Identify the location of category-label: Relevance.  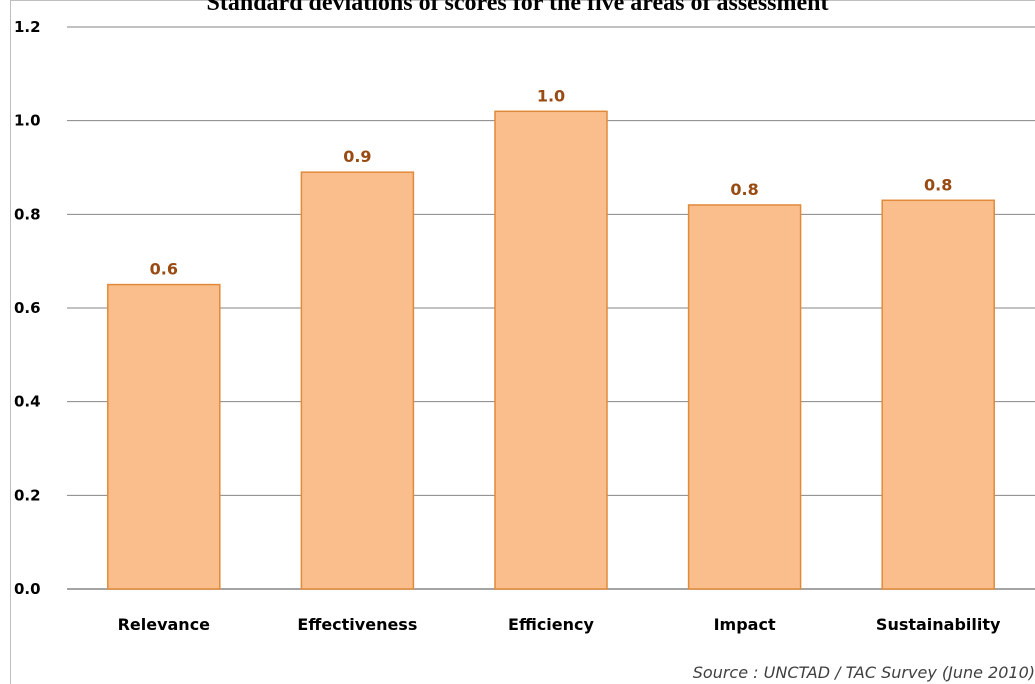
(164, 624).